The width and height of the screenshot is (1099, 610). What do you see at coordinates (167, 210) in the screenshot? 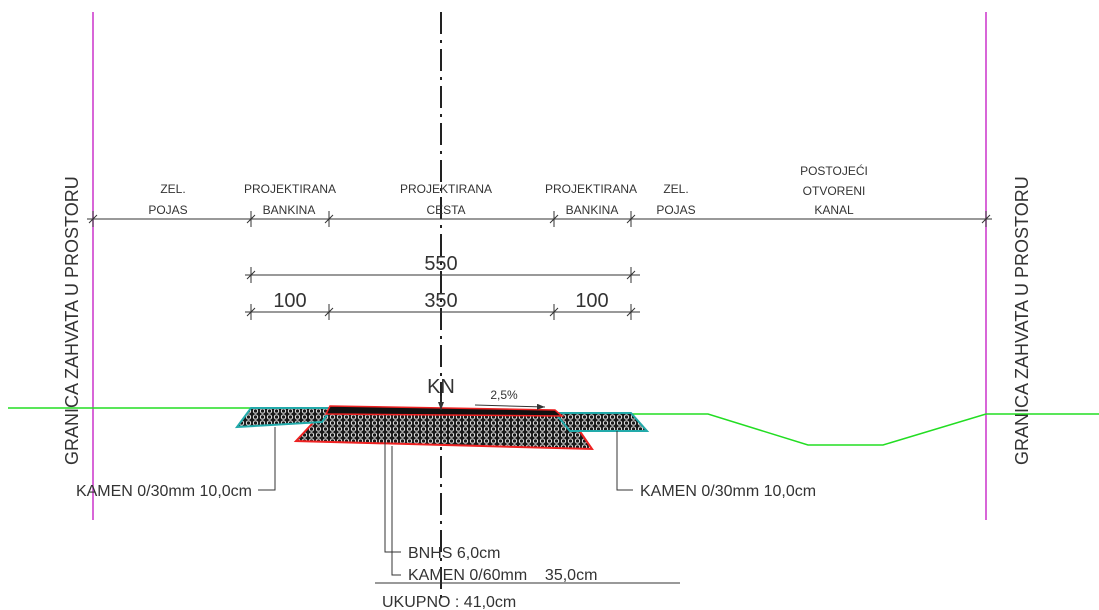
I see `zone-1-line2: POJAS` at bounding box center [167, 210].